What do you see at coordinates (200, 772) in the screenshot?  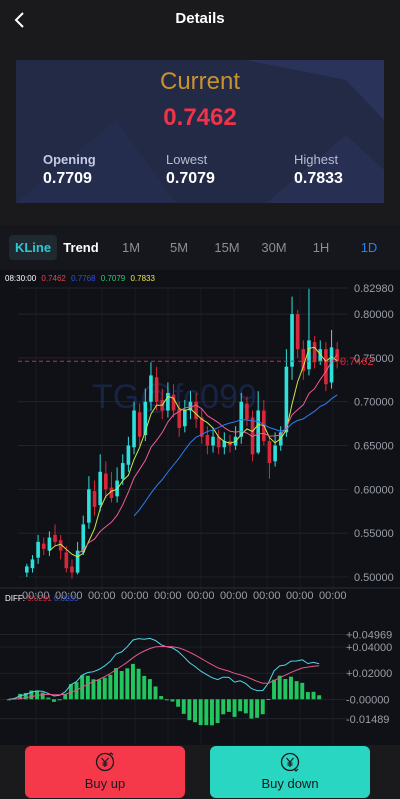 I see `trade-bar: Buy up Buy down` at bounding box center [200, 772].